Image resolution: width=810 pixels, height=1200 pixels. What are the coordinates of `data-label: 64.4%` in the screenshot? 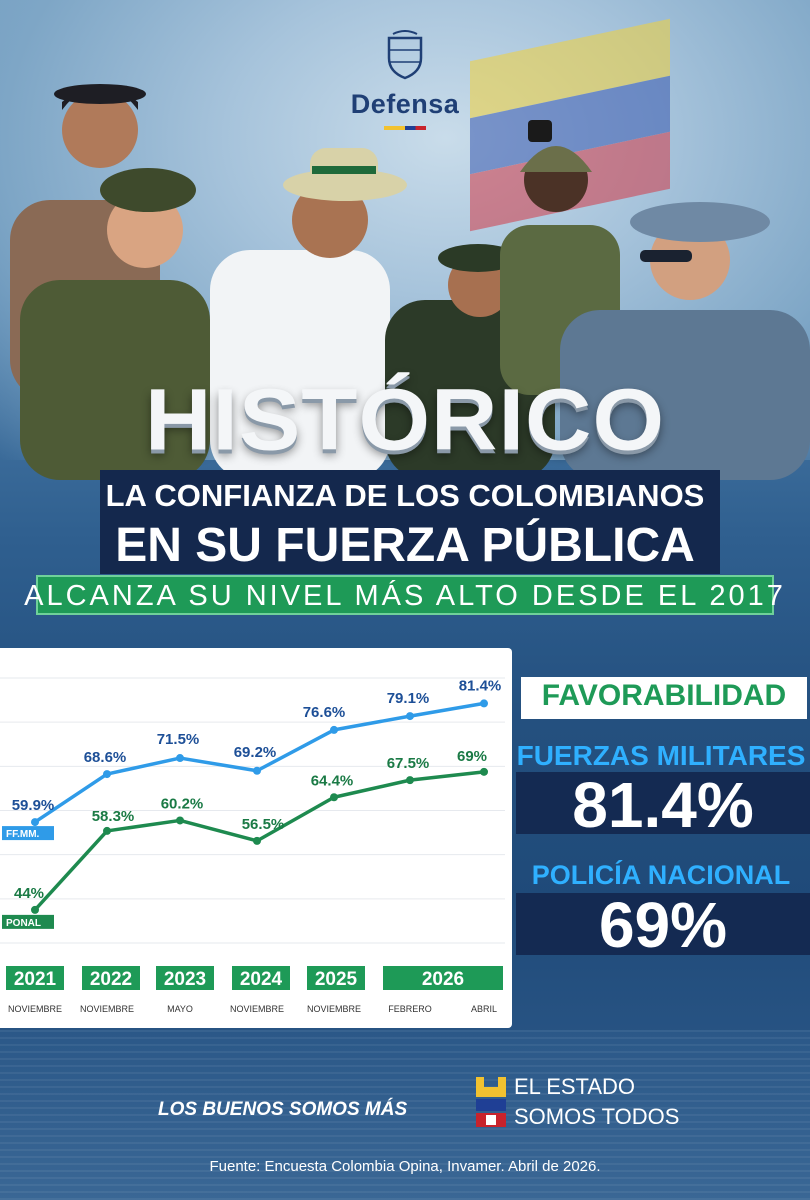 It's located at (332, 780).